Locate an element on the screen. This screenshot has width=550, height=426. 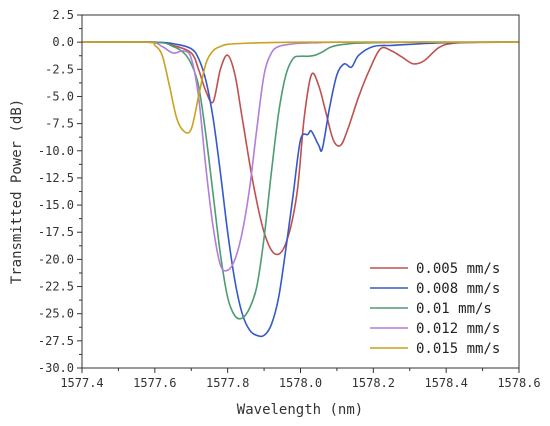
y-tick-label: 0.0 is located at coordinates (63, 42).